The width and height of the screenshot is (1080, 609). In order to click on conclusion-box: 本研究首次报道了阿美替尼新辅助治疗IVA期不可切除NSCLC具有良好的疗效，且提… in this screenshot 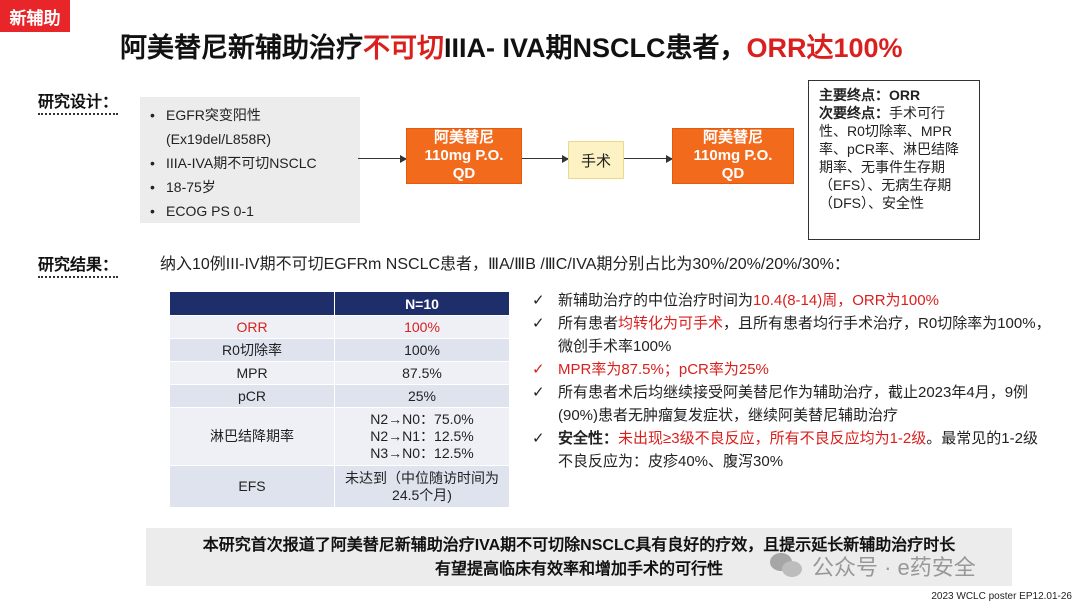, I will do `click(579, 557)`.